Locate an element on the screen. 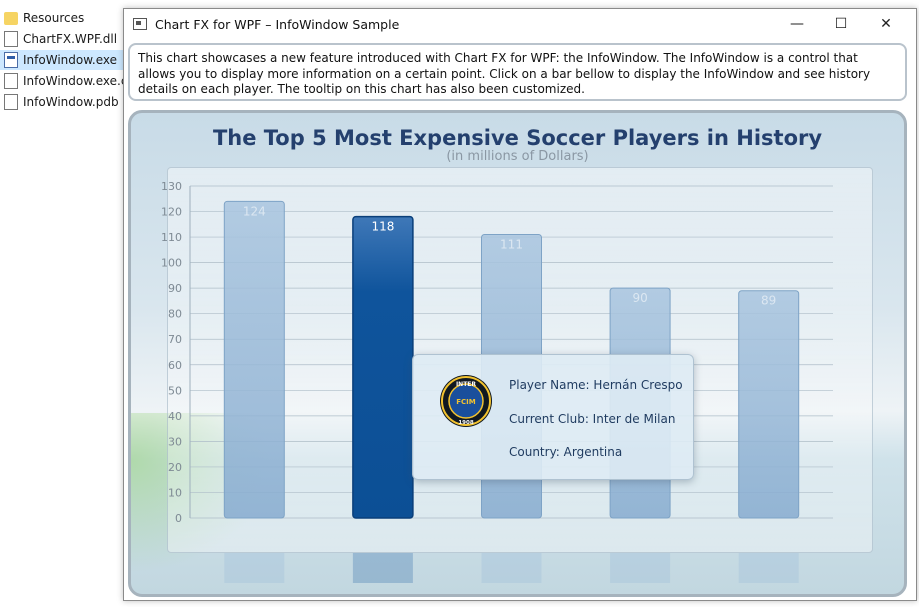  file-item-pdb: InfoWindow.pdb is located at coordinates (61, 102).